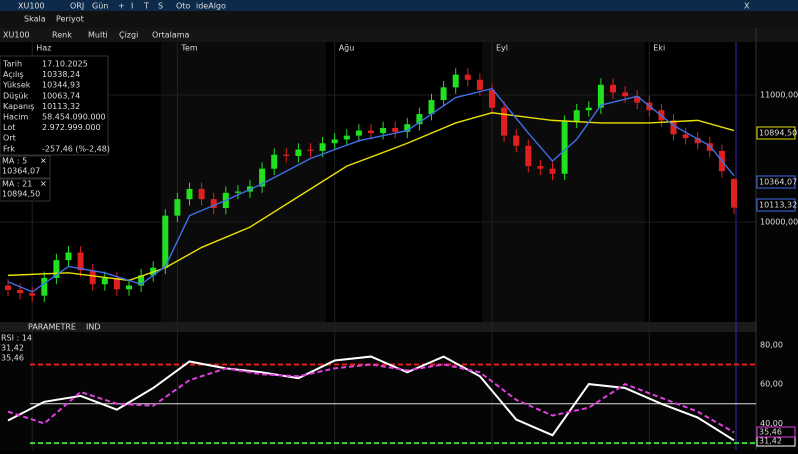 This screenshot has height=454, width=798. What do you see at coordinates (21, 194) in the screenshot?
I see `ma-value: 10894,50` at bounding box center [21, 194].